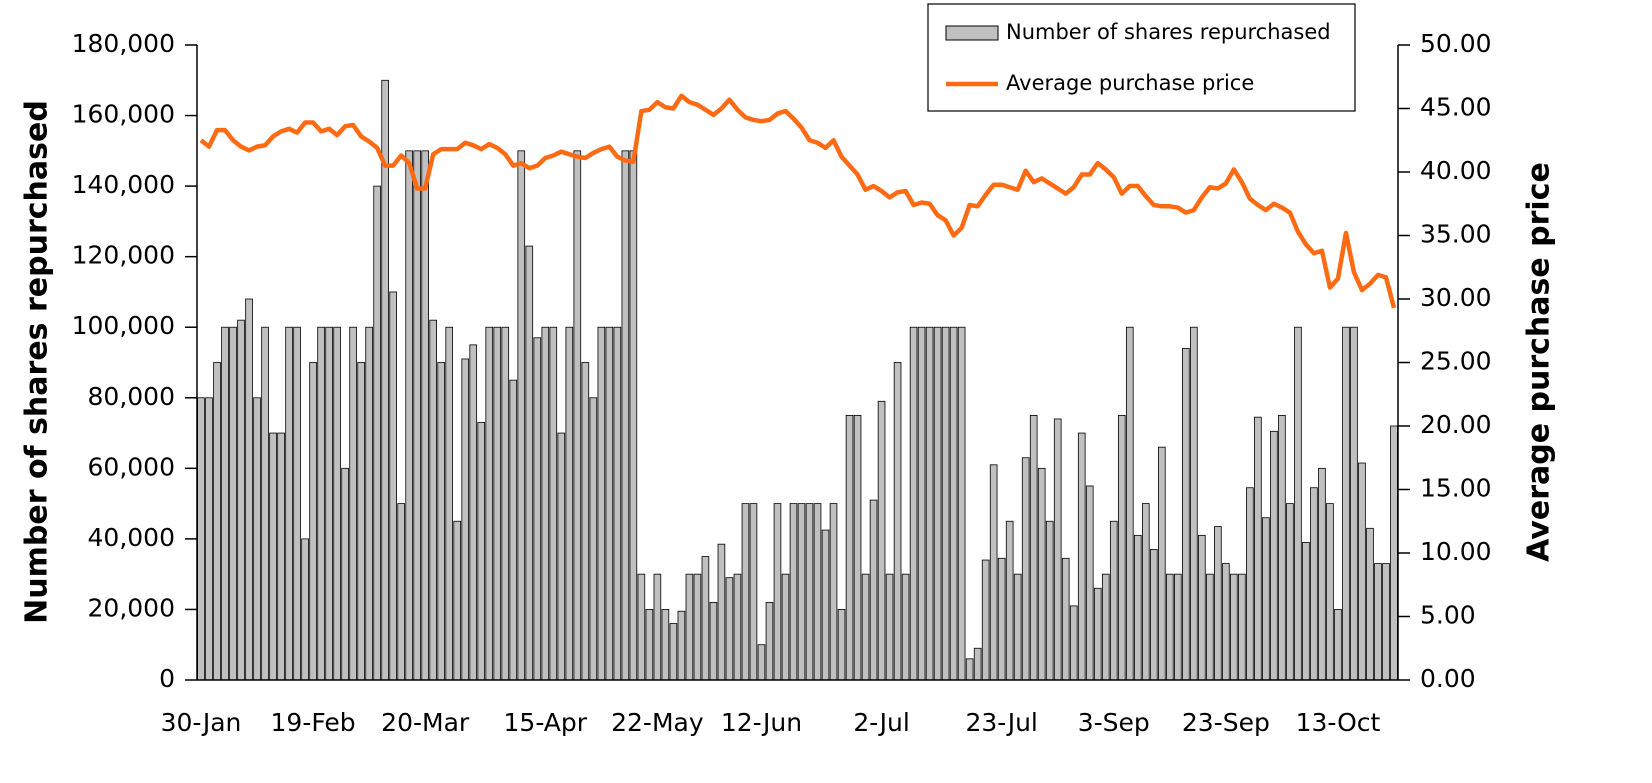 This screenshot has height=783, width=1652. Describe the element at coordinates (1456, 424) in the screenshot. I see `y2-tick-label: 20.00` at that location.